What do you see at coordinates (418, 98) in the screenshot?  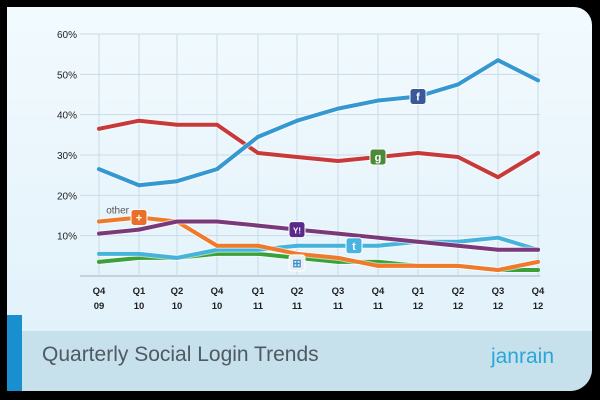 I see `facebook-icon-glyph: f` at bounding box center [418, 98].